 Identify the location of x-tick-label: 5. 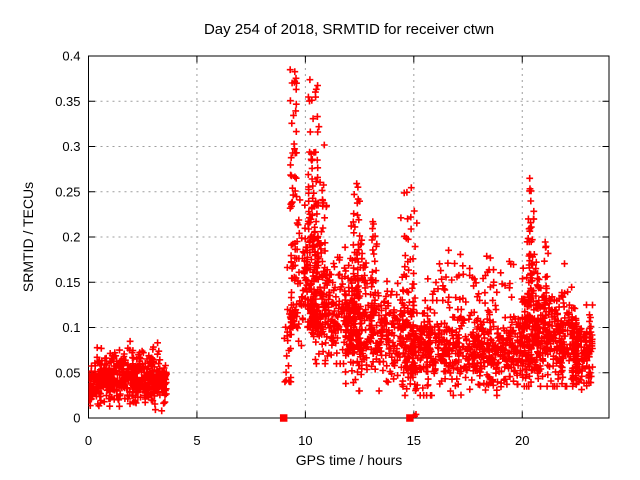
(196, 440).